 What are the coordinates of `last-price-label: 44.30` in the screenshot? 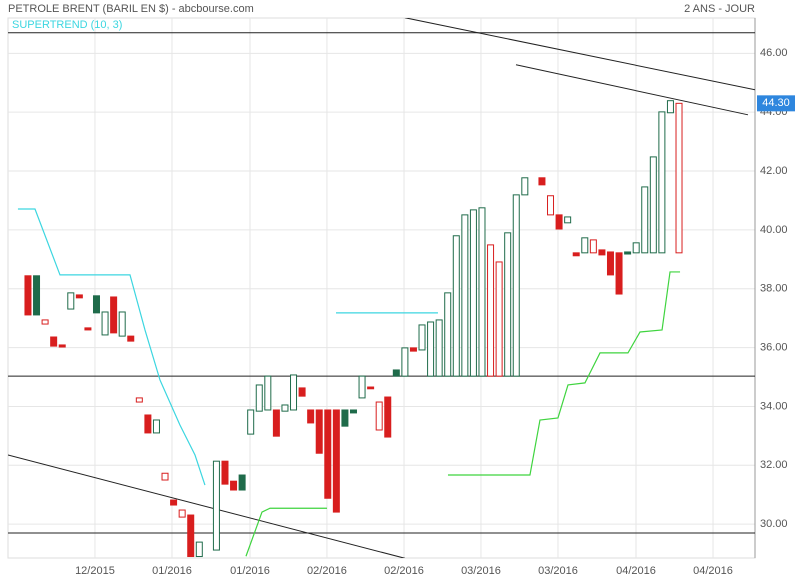 It's located at (776, 103).